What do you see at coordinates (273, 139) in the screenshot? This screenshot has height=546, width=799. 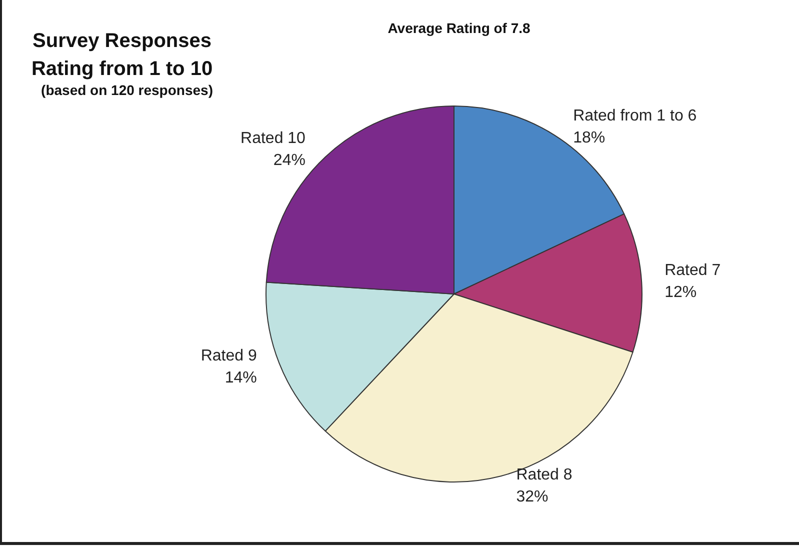 I see `slice-label: Rated 10` at bounding box center [273, 139].